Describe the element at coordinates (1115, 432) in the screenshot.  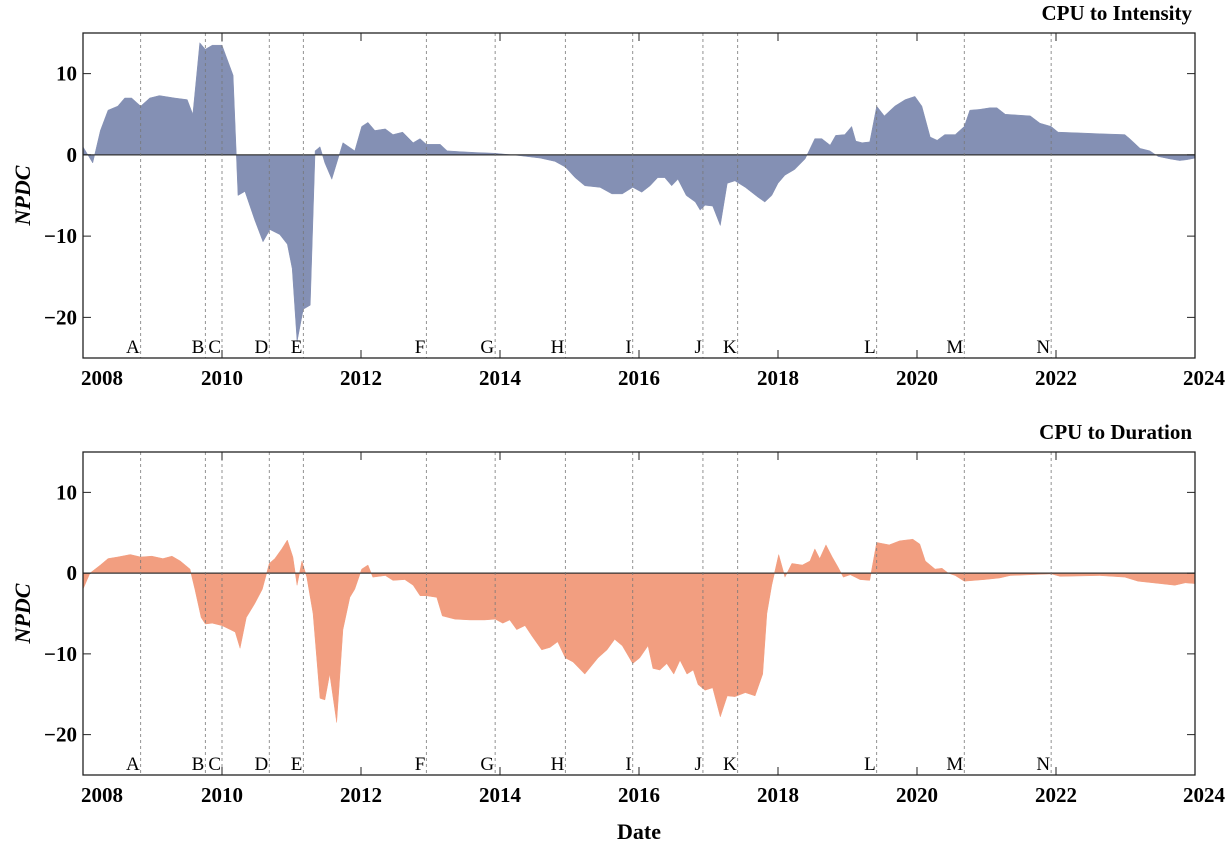
I see `chart-title: CPU to Duration` at that location.